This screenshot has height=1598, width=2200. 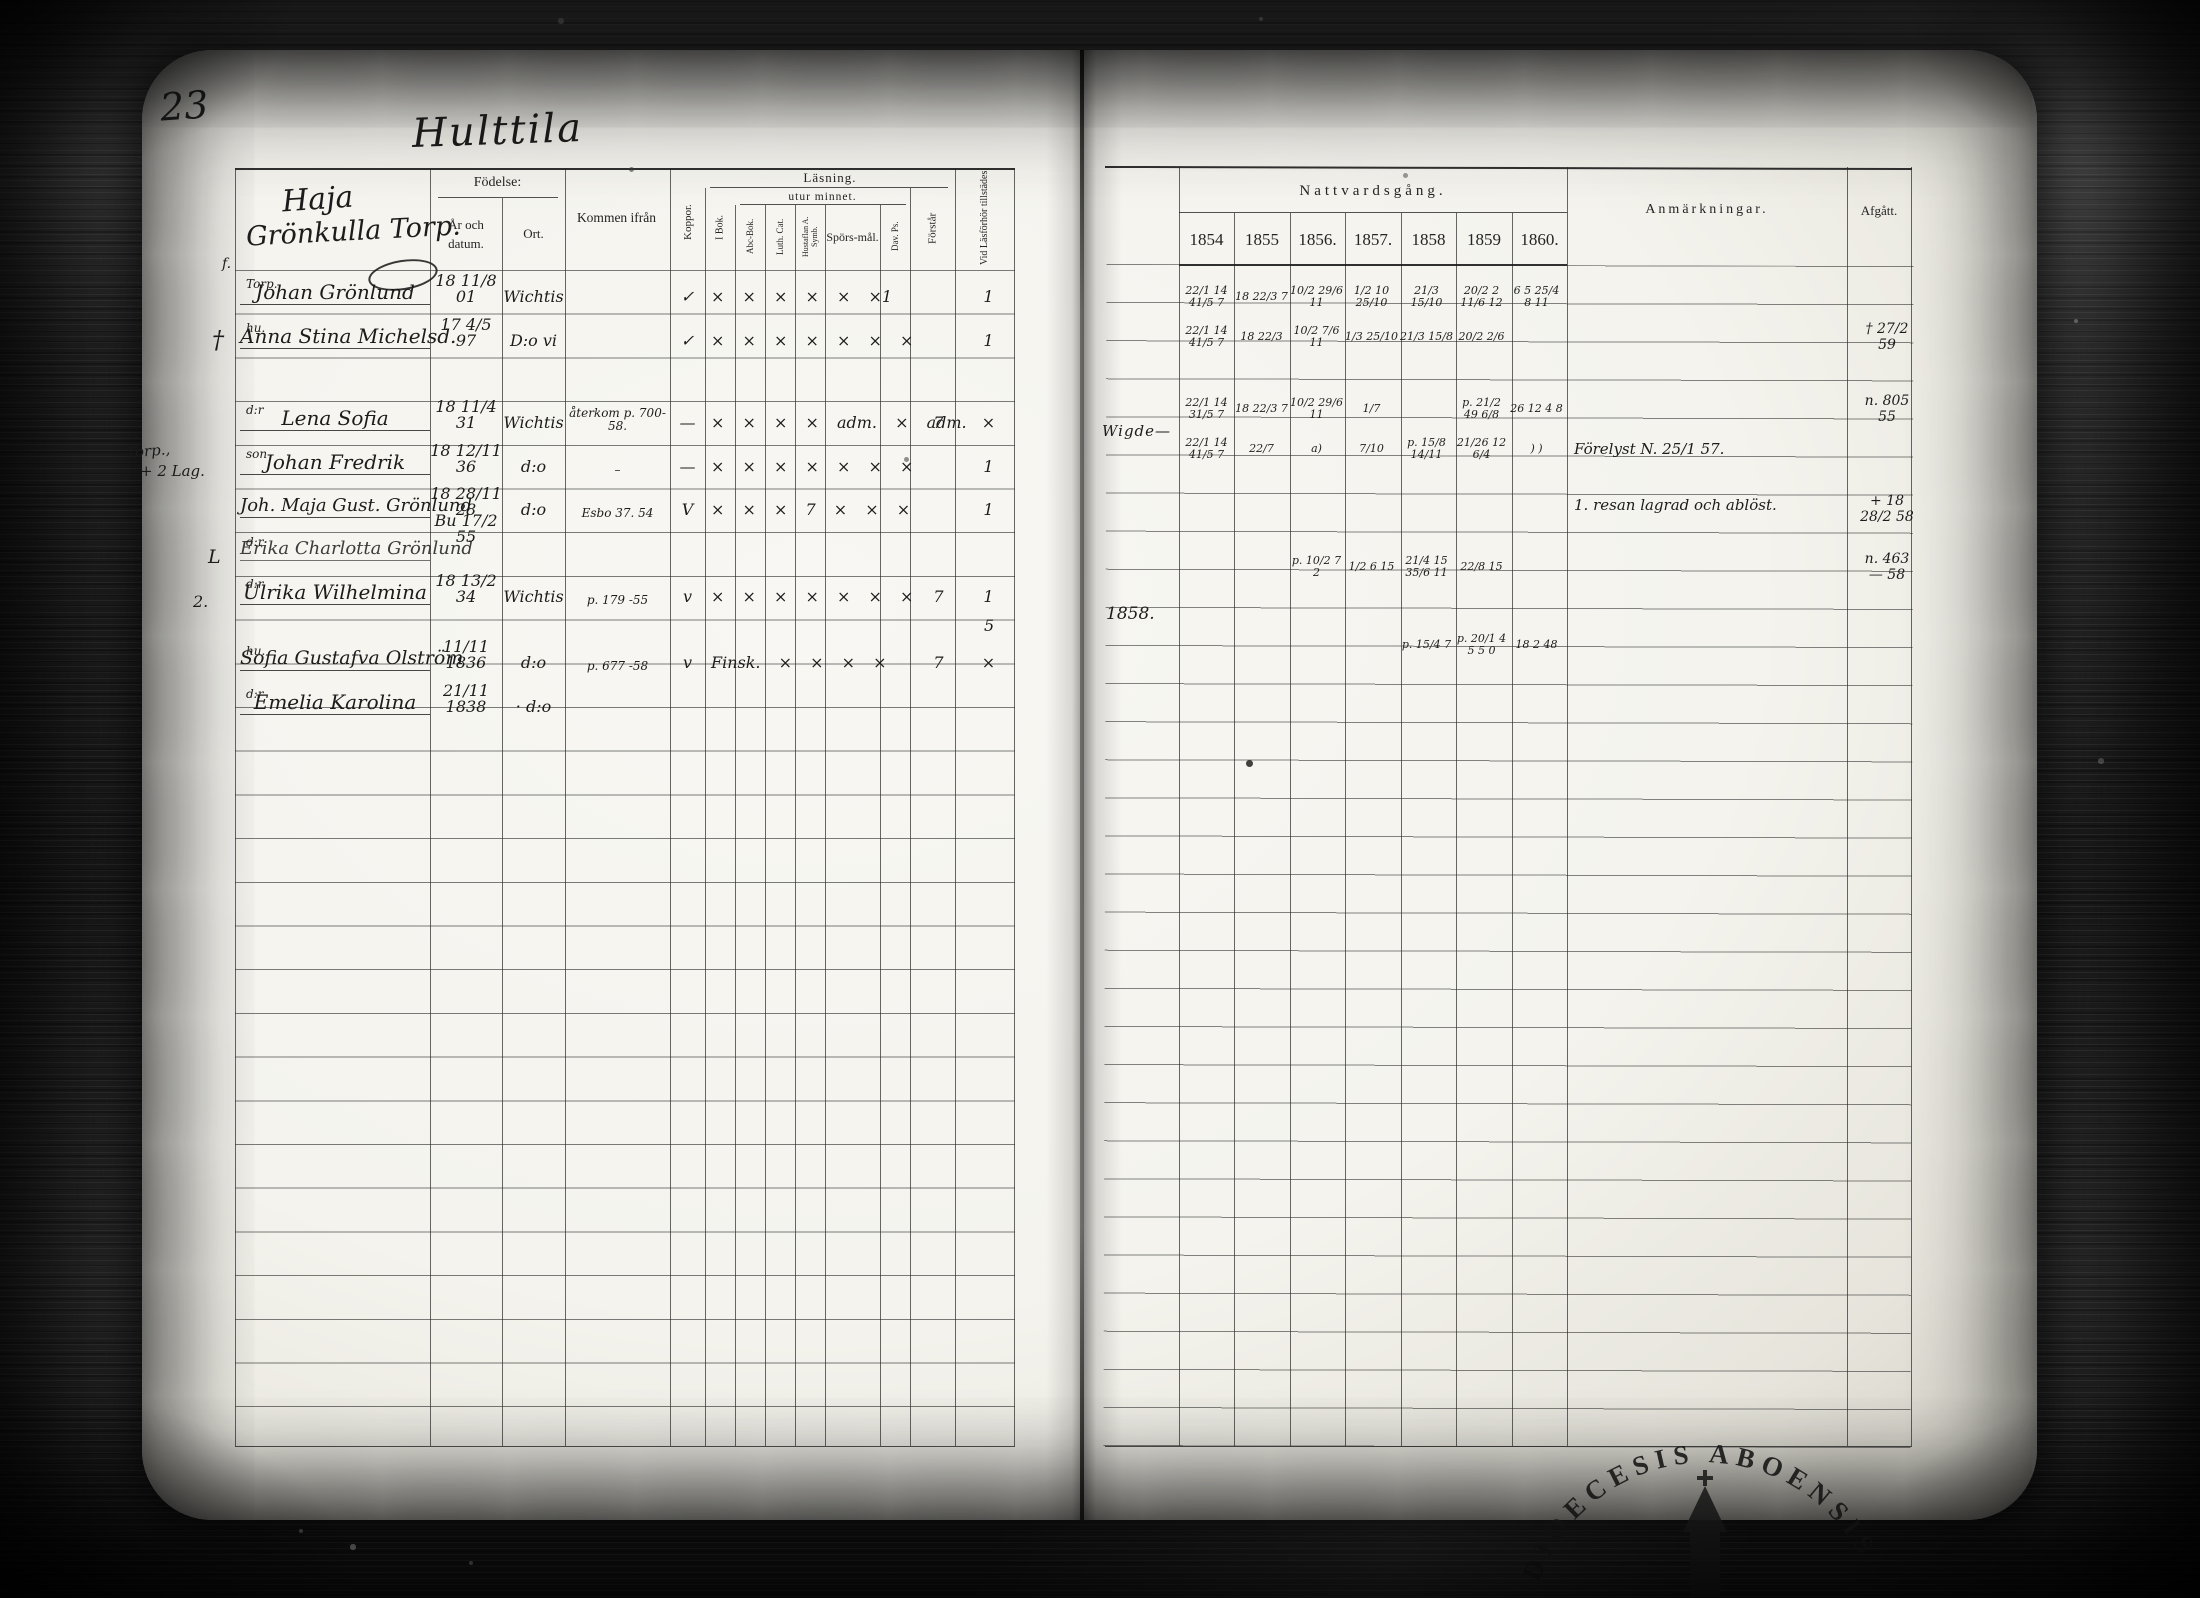 I want to click on departed-note: n. 463 — 58, so click(x=1887, y=566).